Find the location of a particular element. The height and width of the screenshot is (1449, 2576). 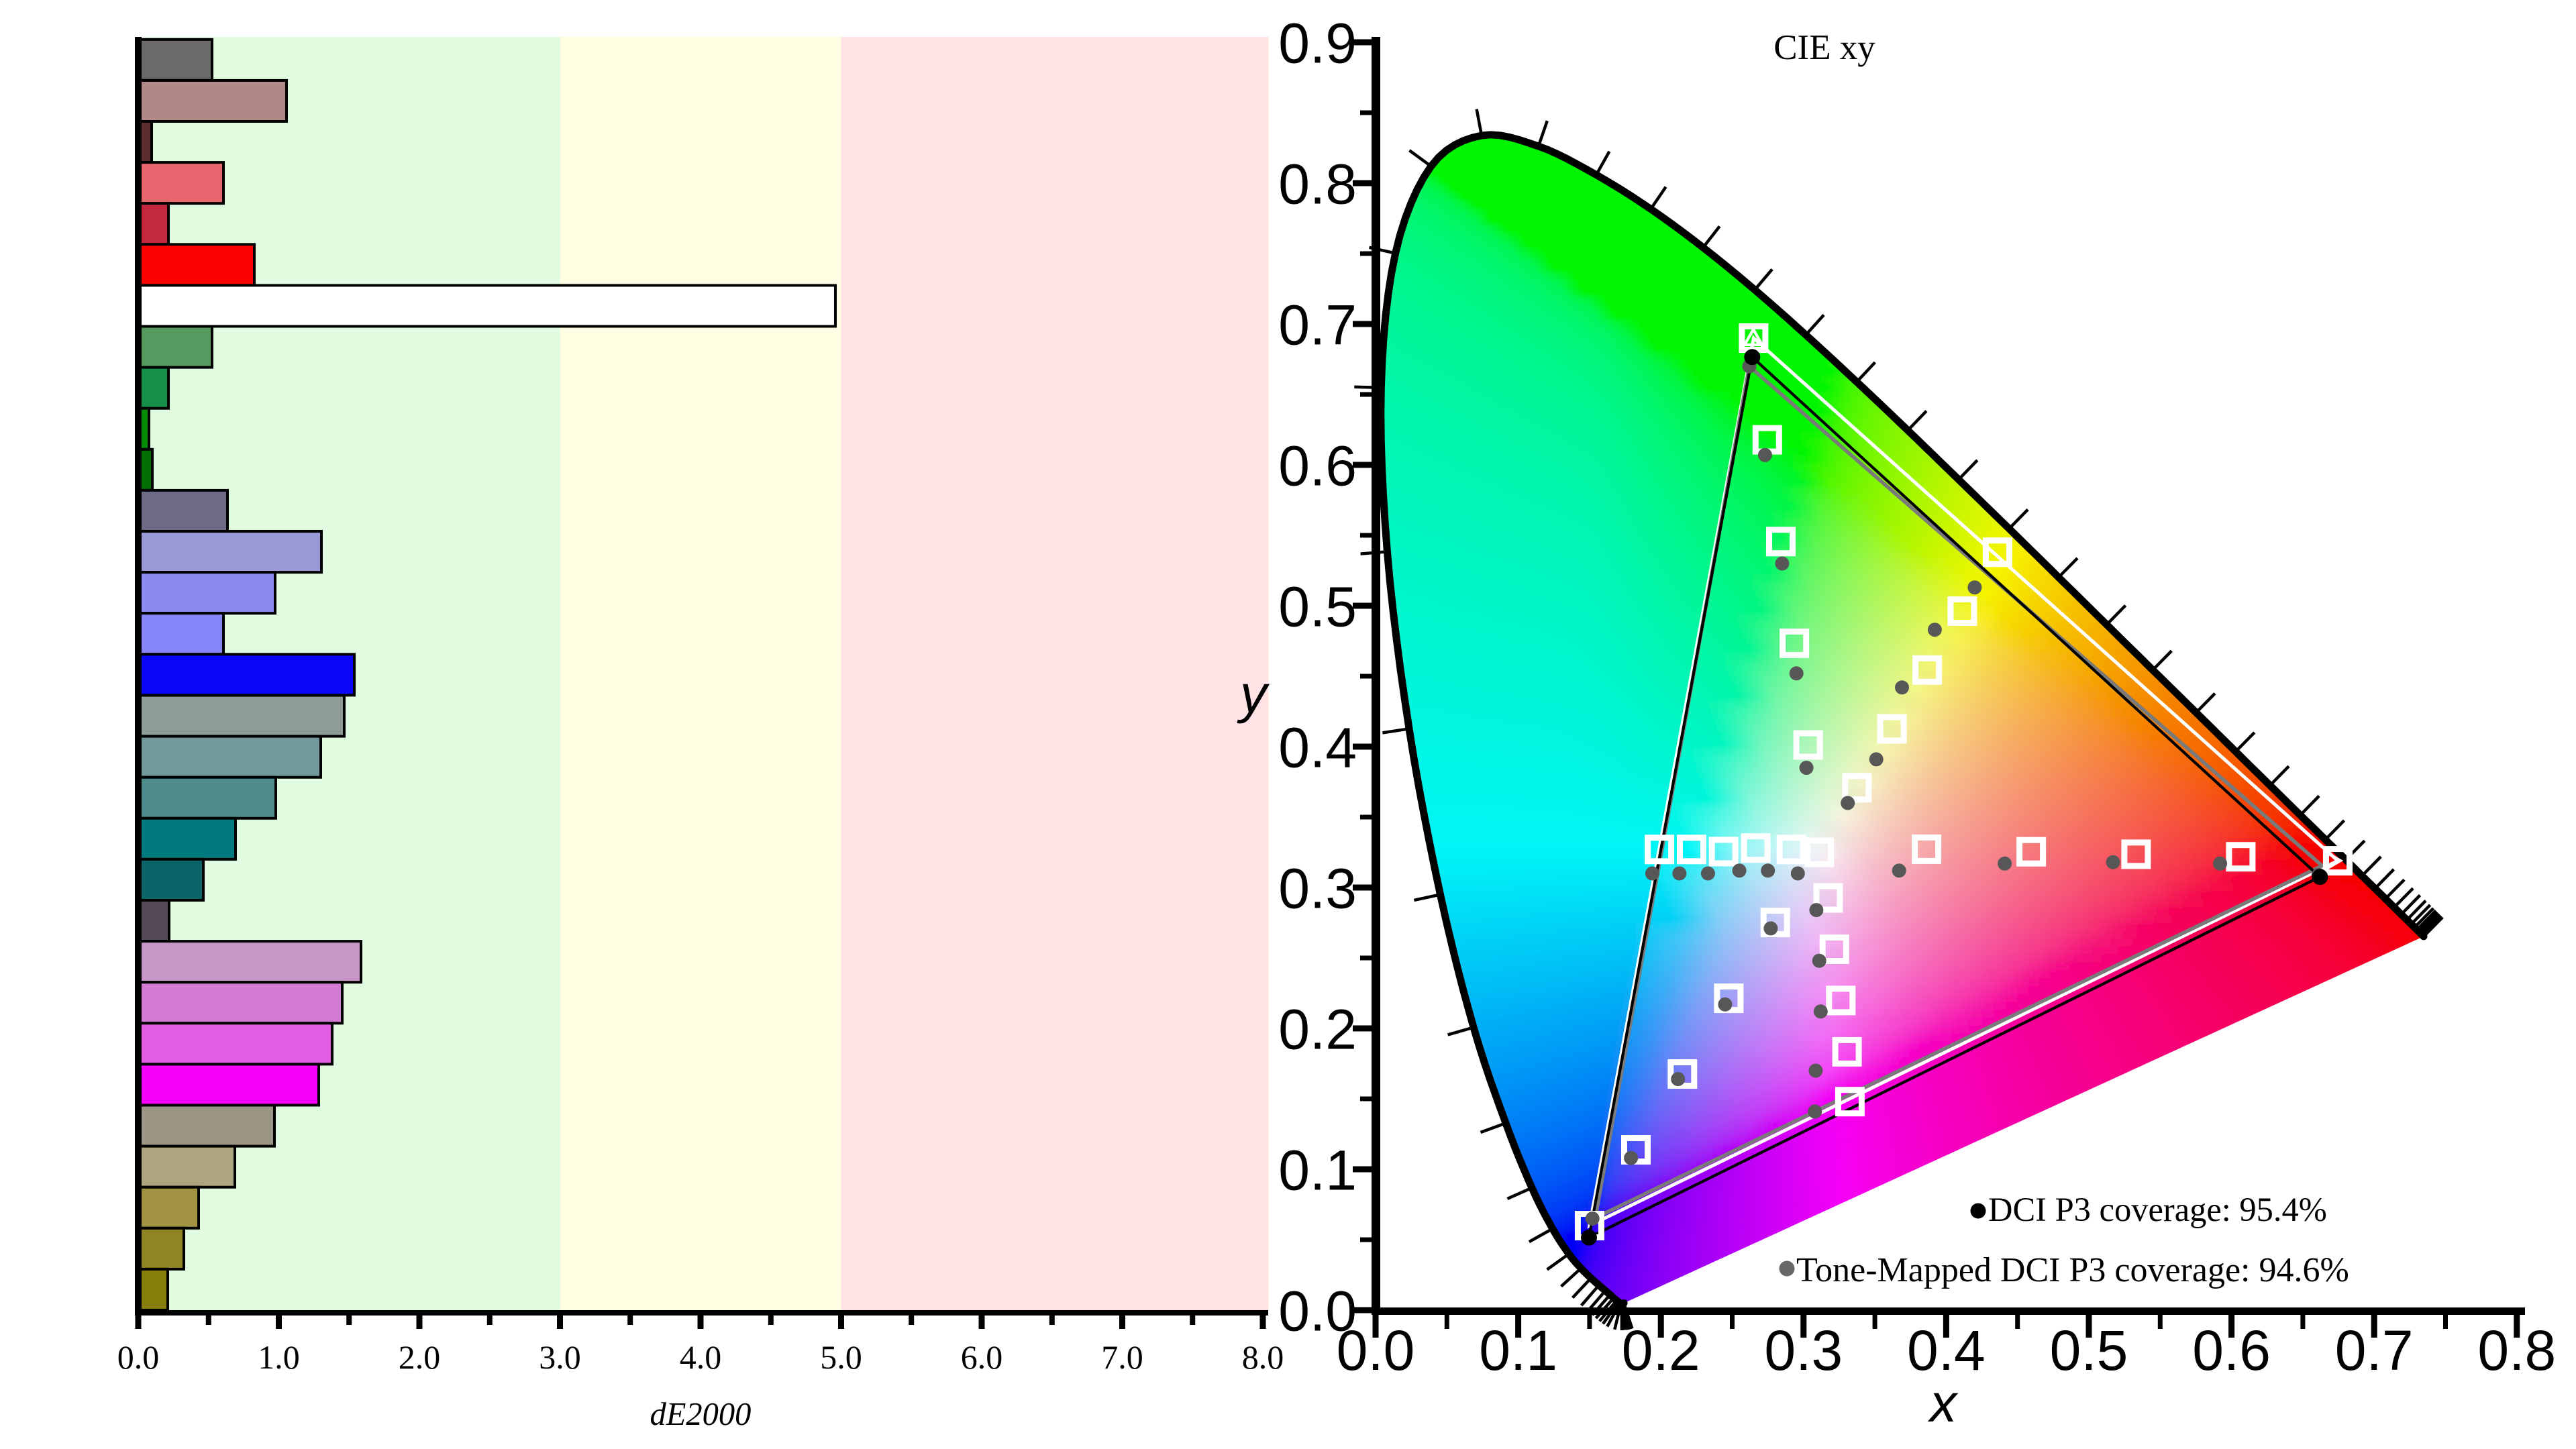

svg-text: 8.0 is located at coordinates (1263, 1357).